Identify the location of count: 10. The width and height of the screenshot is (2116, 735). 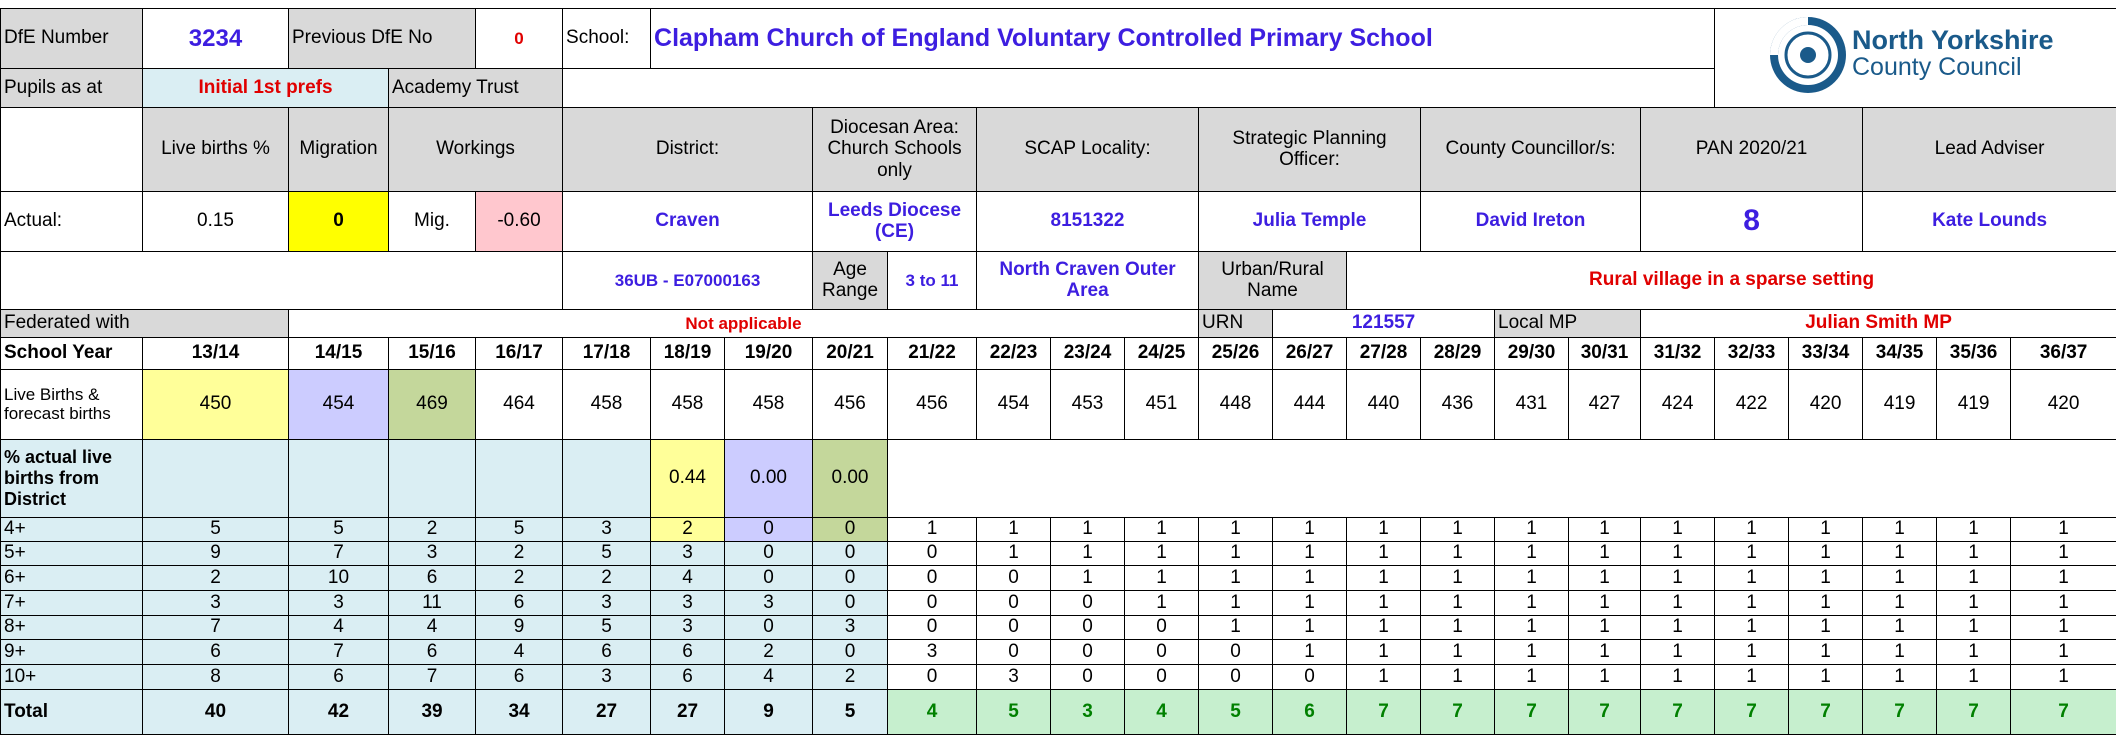
(339, 577).